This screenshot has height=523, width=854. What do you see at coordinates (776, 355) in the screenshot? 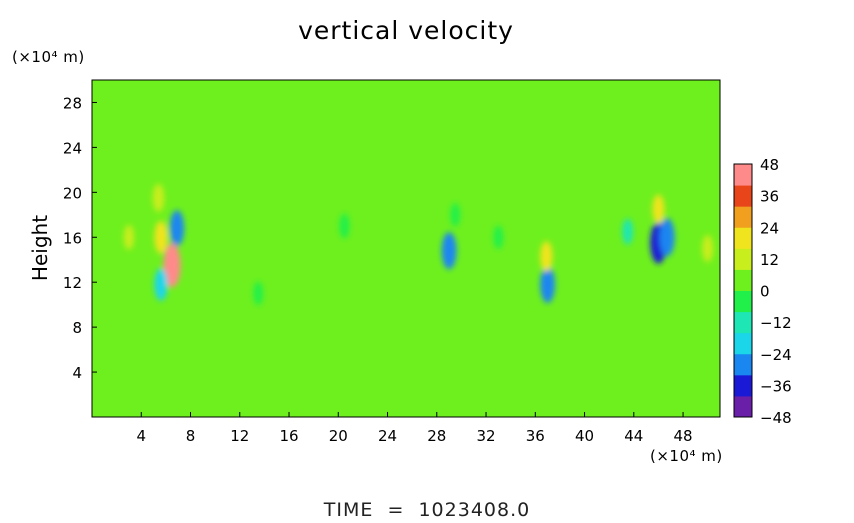
I see `colorbar-tick-label: −24` at bounding box center [776, 355].